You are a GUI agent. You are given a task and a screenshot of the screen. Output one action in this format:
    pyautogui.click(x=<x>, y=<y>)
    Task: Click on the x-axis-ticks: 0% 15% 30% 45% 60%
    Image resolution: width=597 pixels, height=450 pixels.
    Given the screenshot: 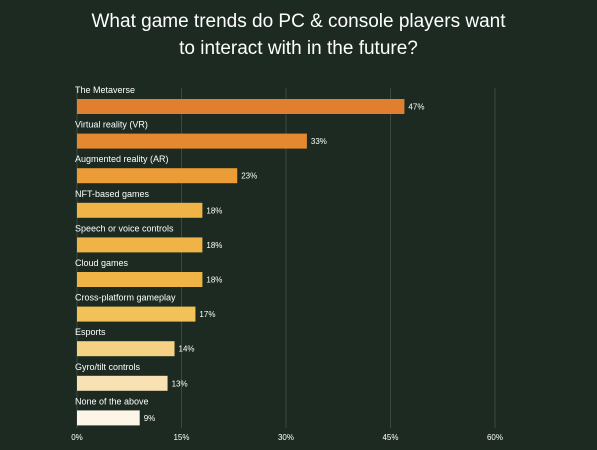 What is the action you would take?
    pyautogui.click(x=287, y=437)
    